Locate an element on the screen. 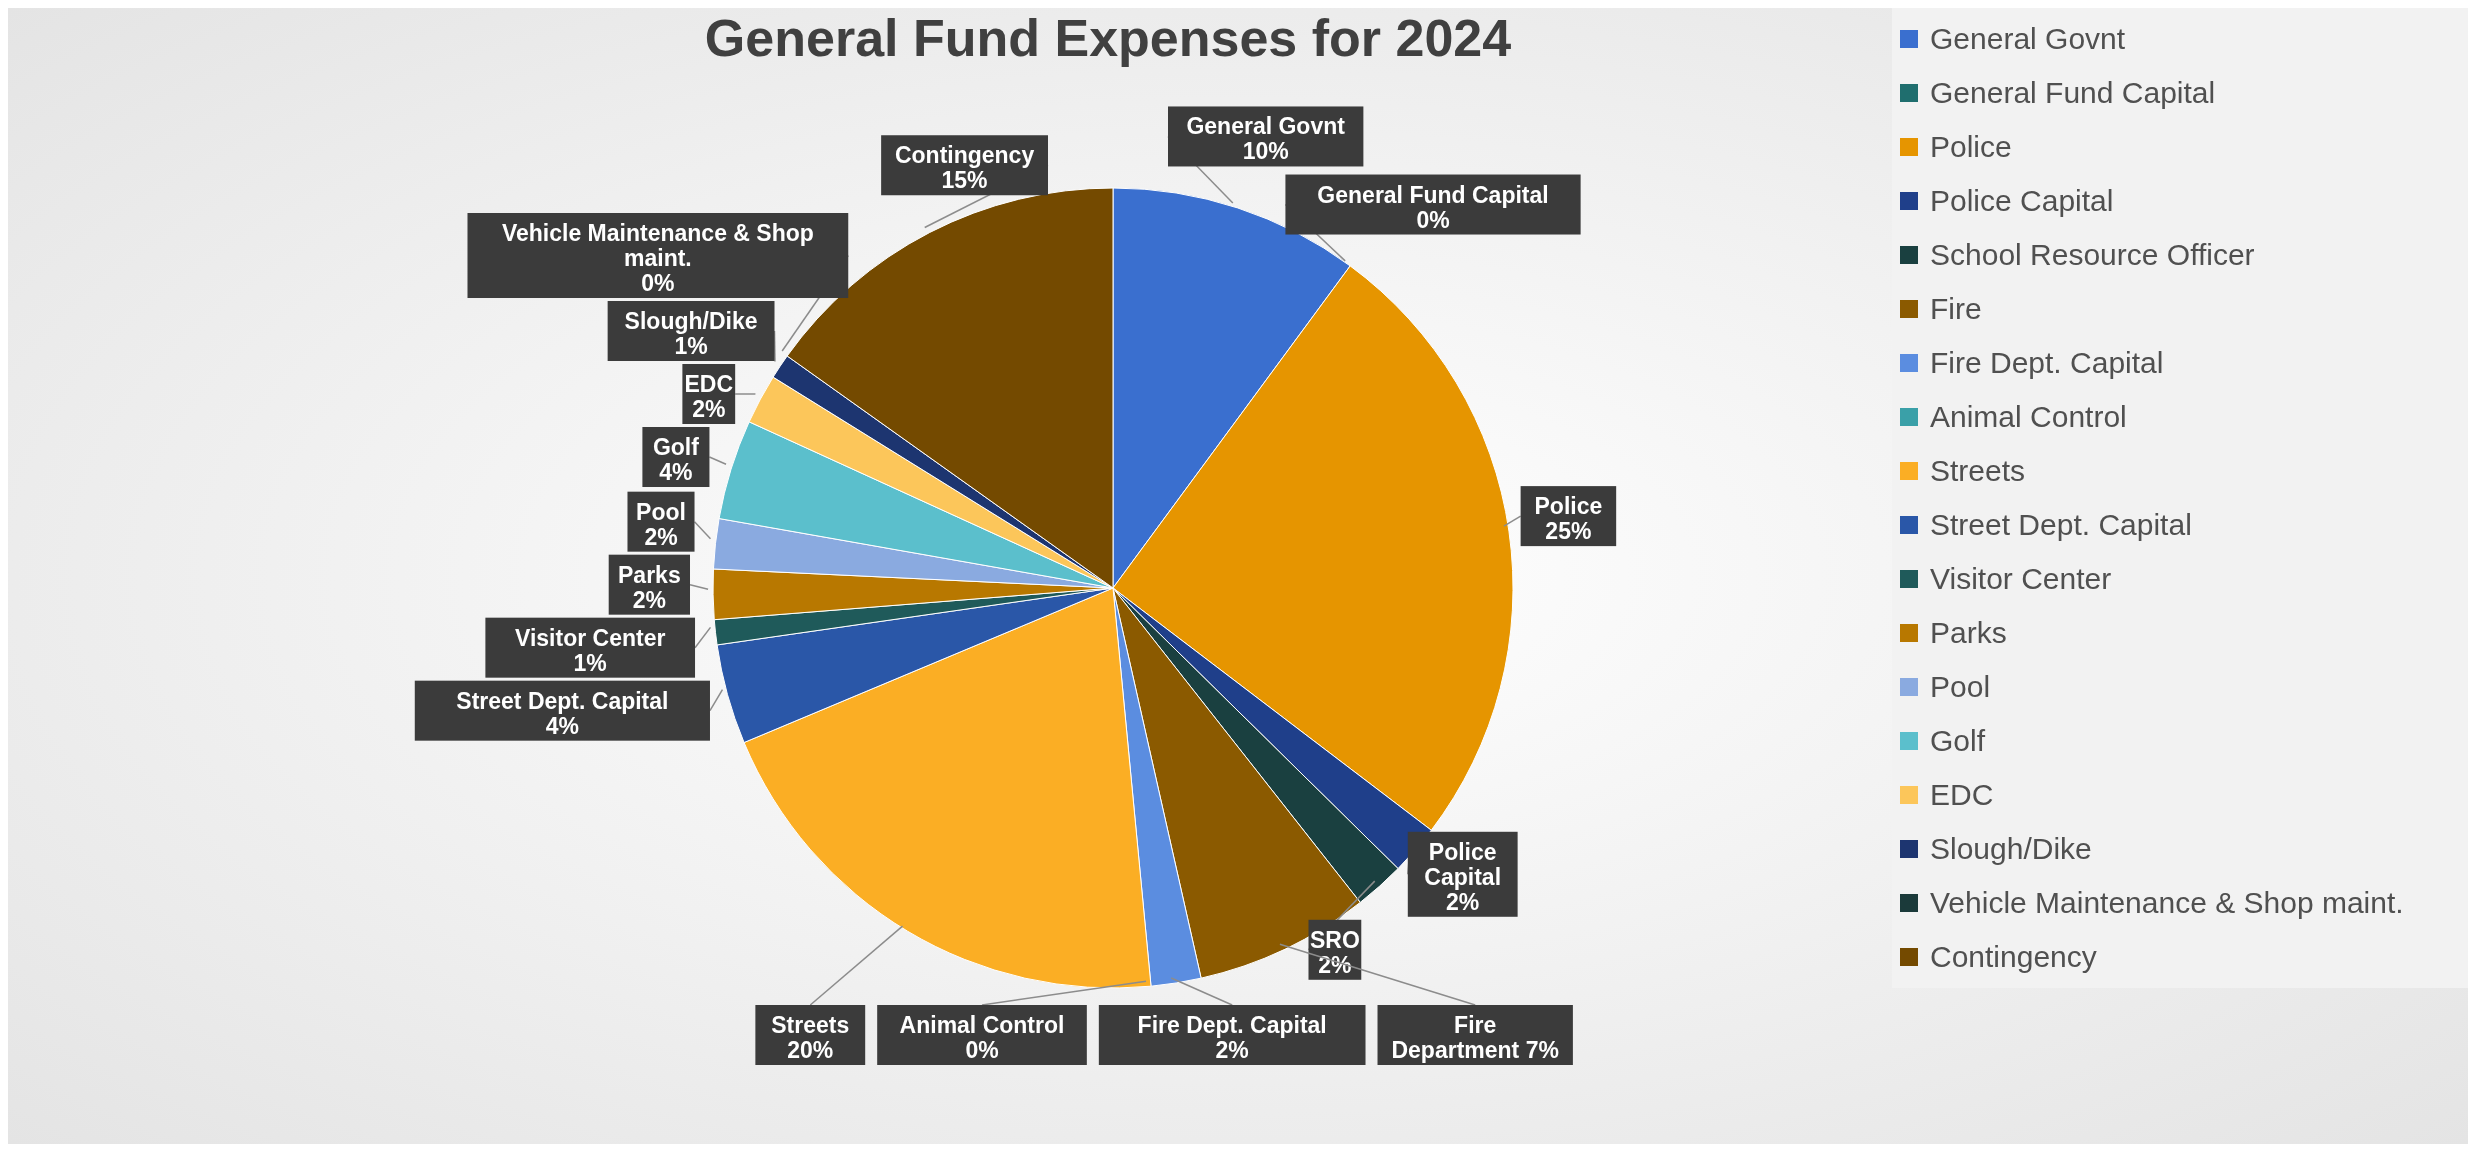  legend-label: Street Dept. Capital is located at coordinates (2061, 525).